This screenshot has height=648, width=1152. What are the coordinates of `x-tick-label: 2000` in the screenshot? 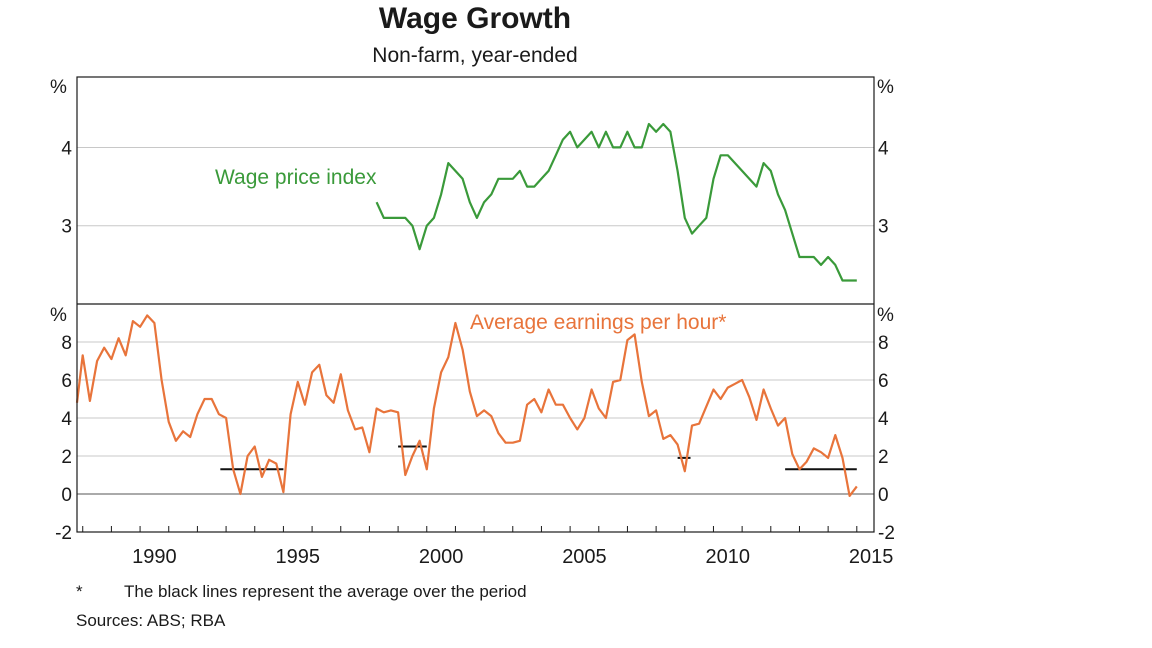 It's located at (441, 557).